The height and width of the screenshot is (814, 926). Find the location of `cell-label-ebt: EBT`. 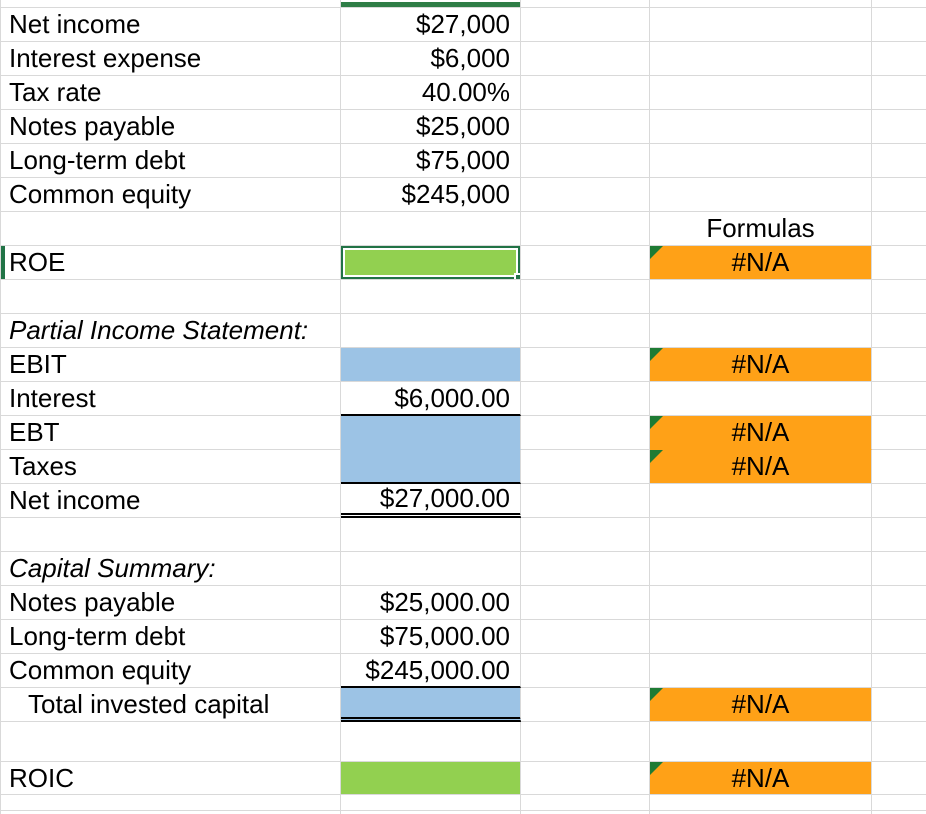

cell-label-ebt: EBT is located at coordinates (170, 433).